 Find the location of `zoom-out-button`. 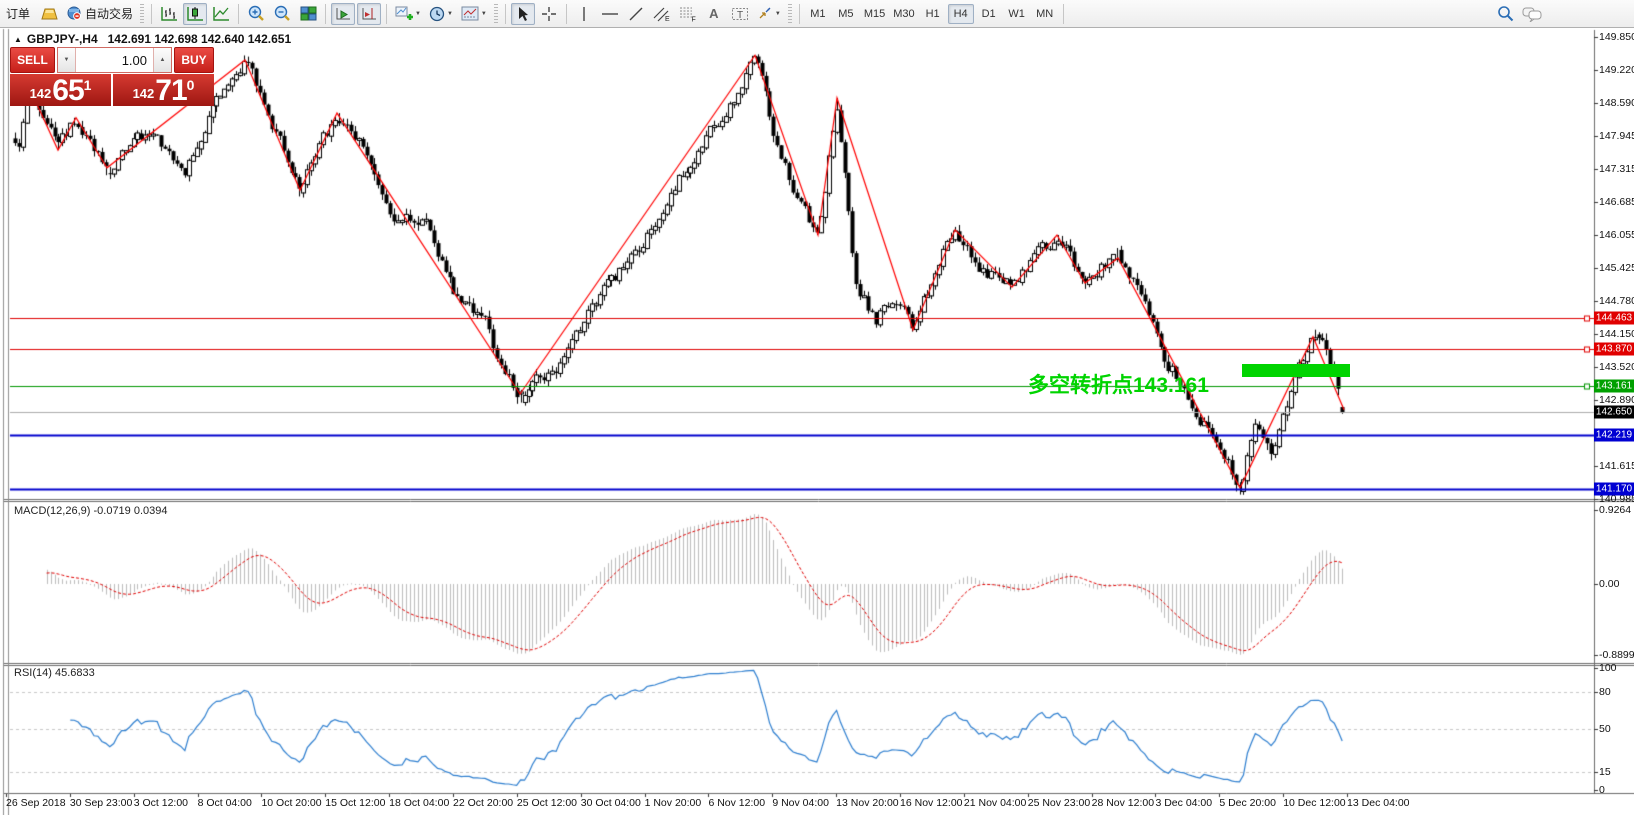

zoom-out-button is located at coordinates (282, 14).